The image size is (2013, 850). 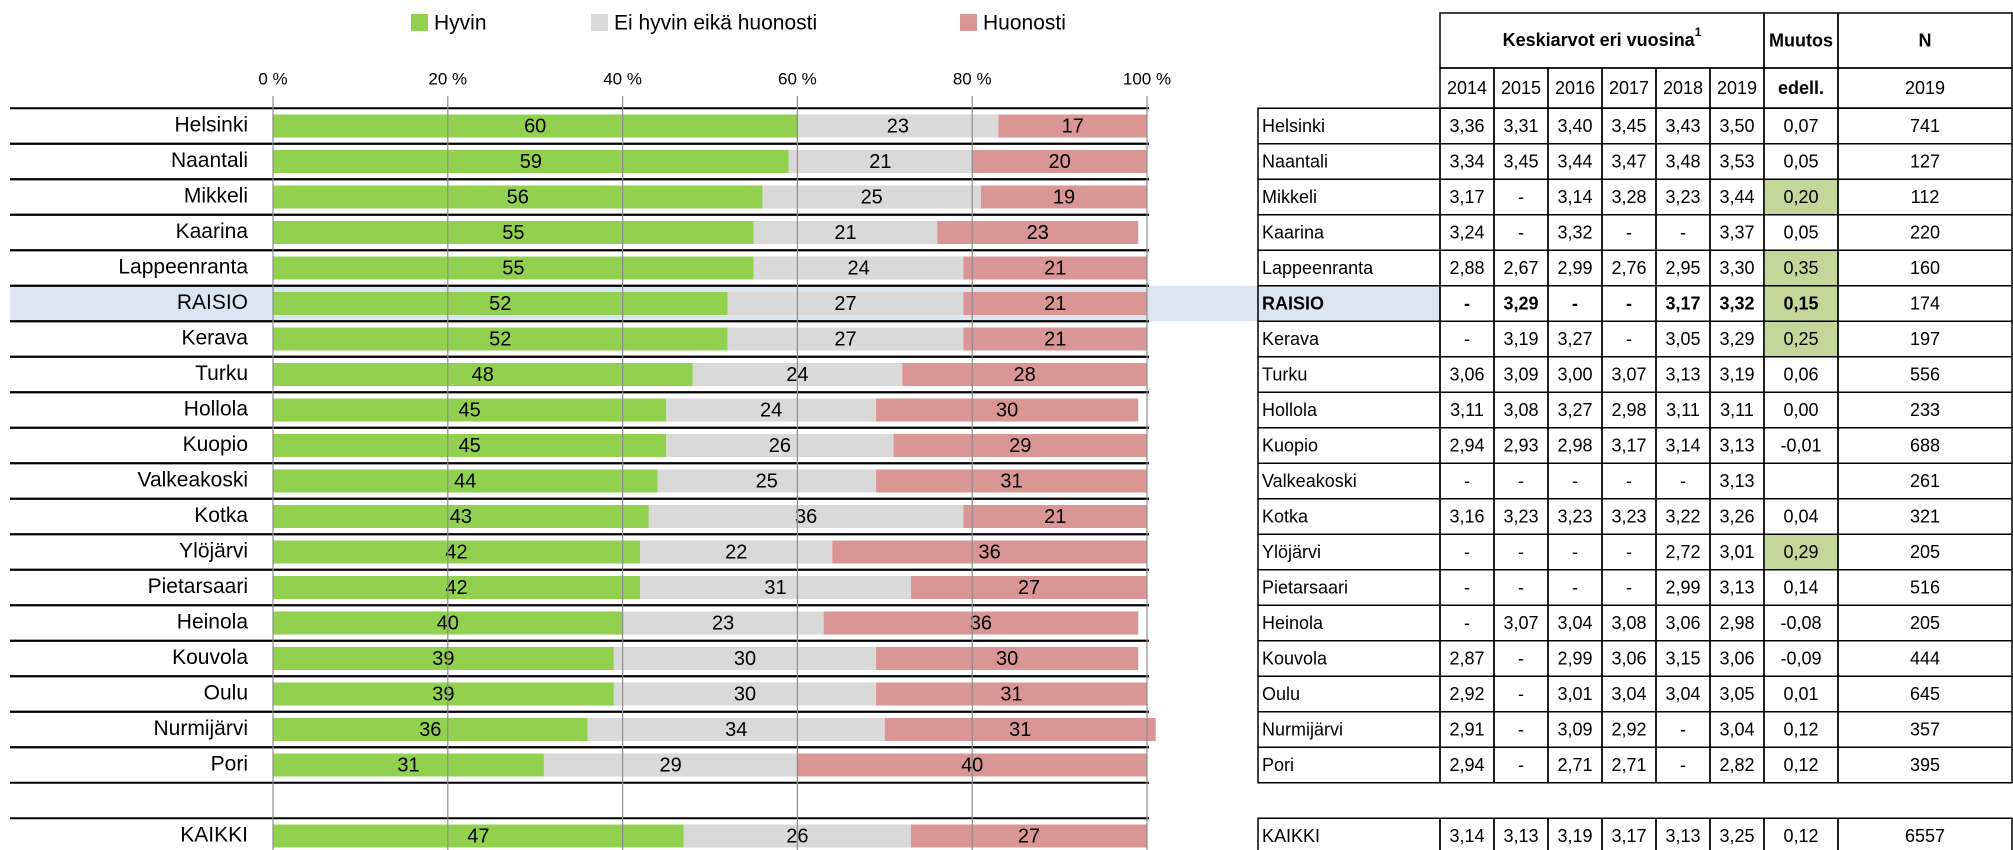 I want to click on row-name-cell, so click(x=1349, y=303).